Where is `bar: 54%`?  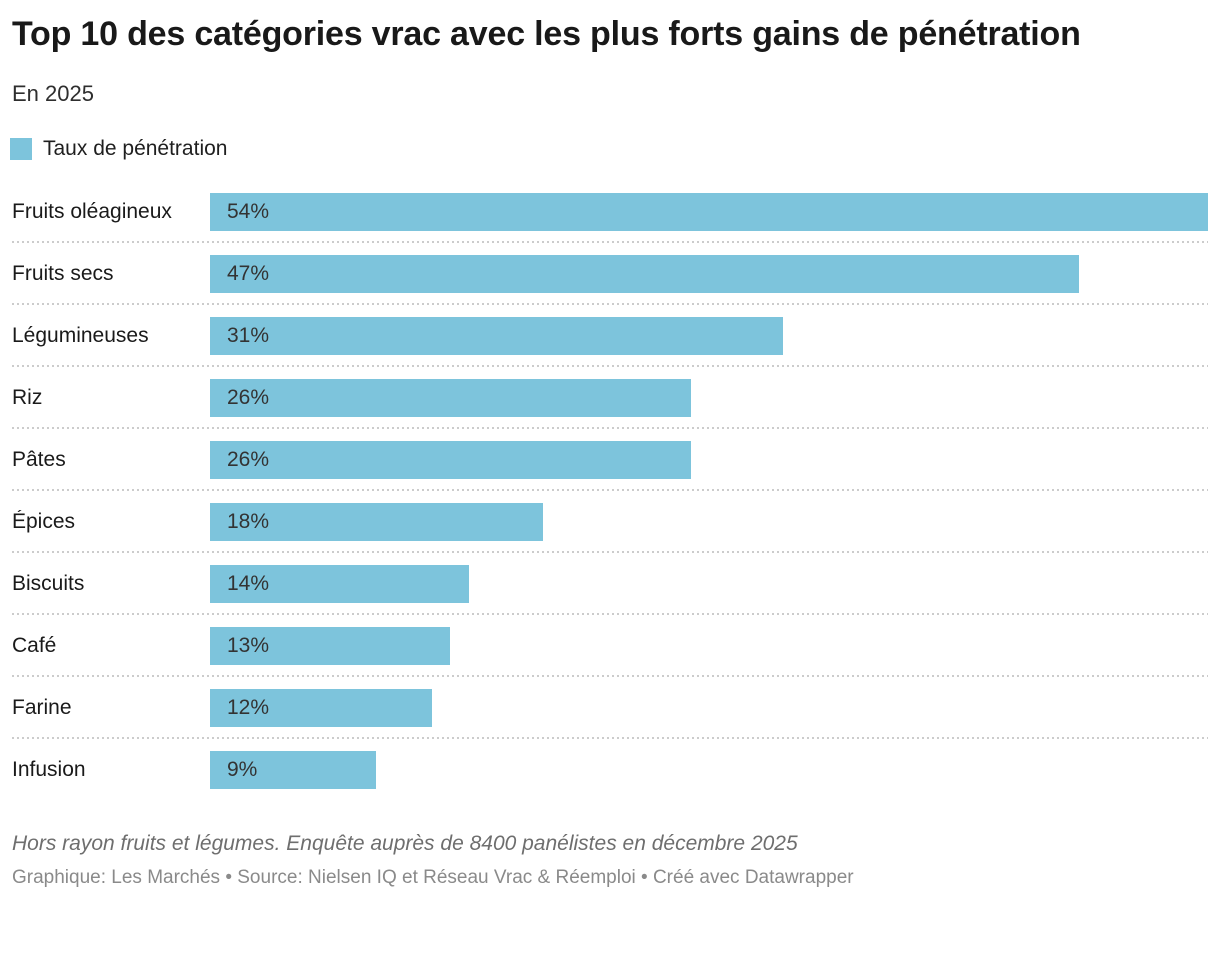 bar: 54% is located at coordinates (709, 212).